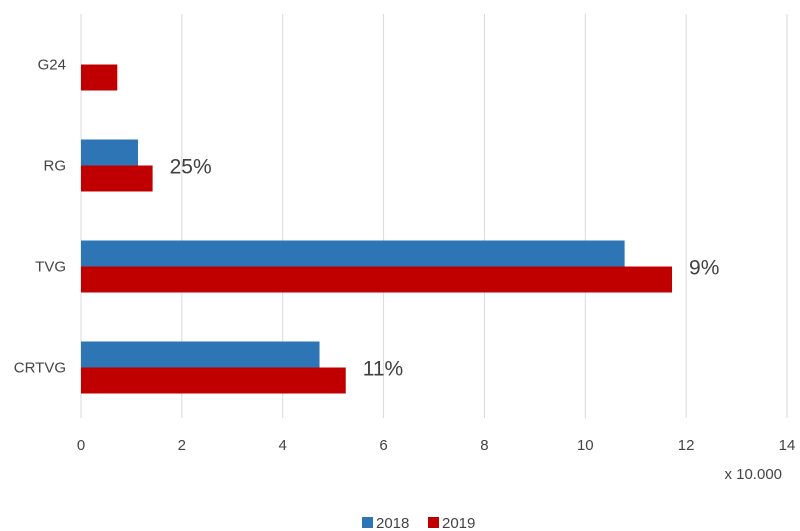  Describe the element at coordinates (787, 445) in the screenshot. I see `x-tick-label-14: 14` at that location.